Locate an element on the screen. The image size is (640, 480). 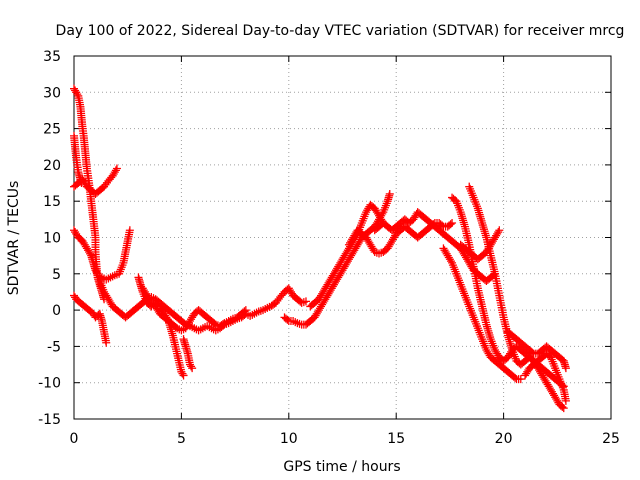
series-track-n is located at coordinates (482, 314).